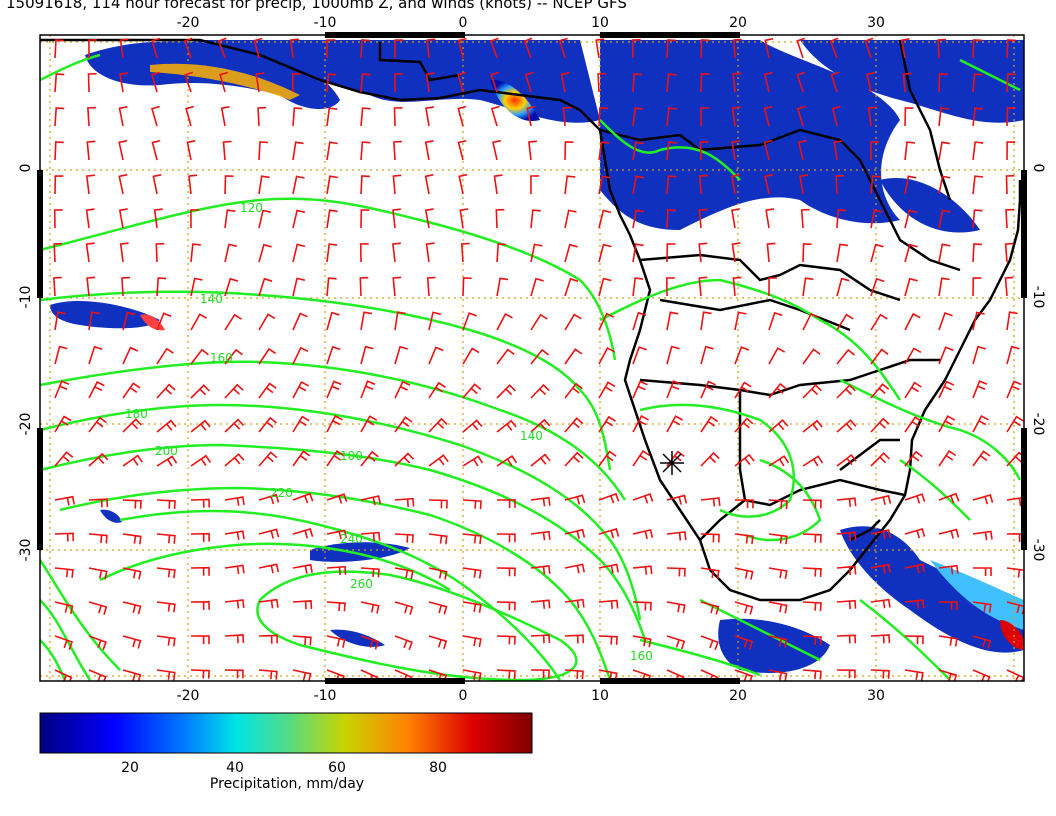 The height and width of the screenshot is (816, 1056). What do you see at coordinates (351, 456) in the screenshot?
I see `contour-label: 100` at bounding box center [351, 456].